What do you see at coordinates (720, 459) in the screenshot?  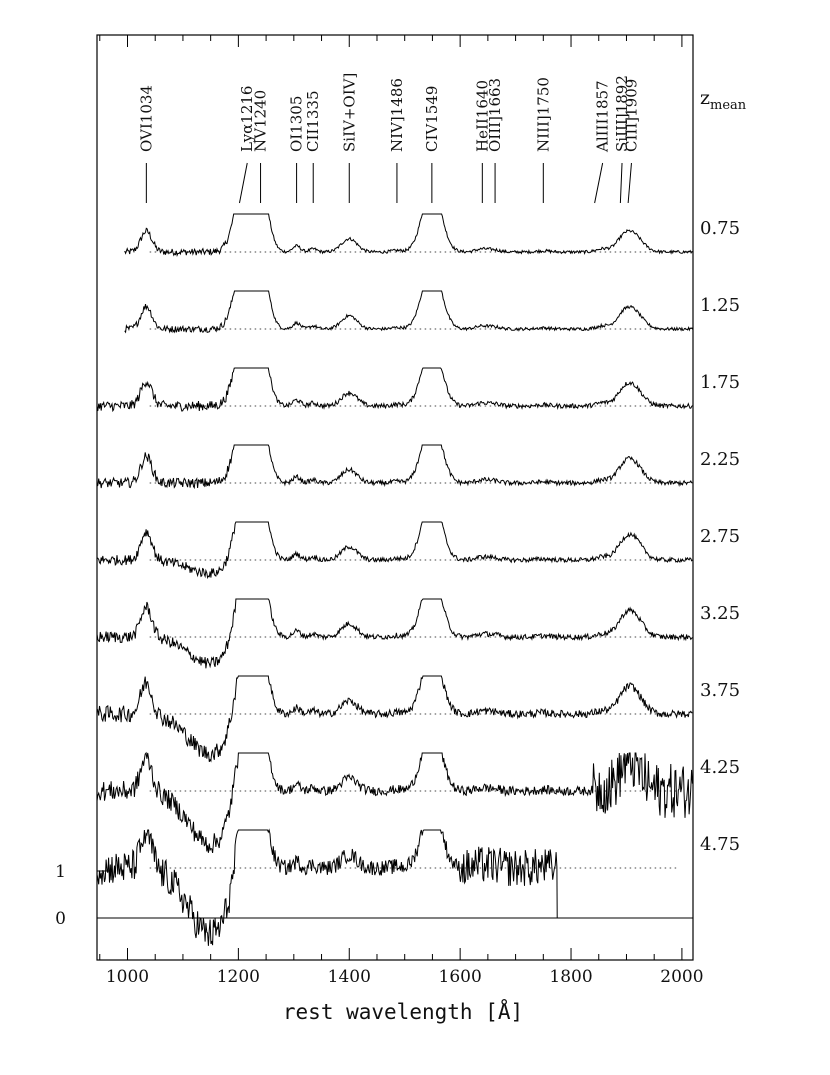 I see `redshift-label: 2.25` at bounding box center [720, 459].